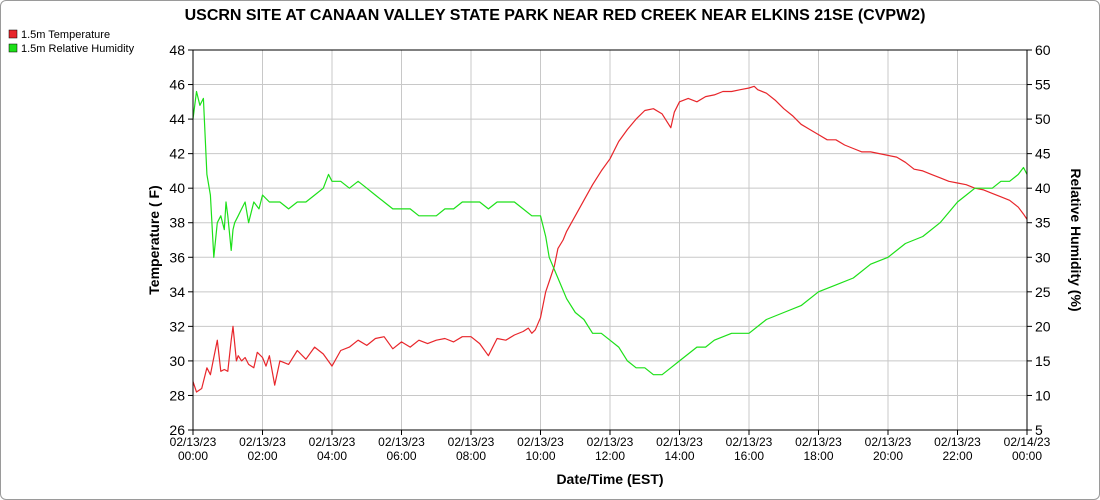  I want to click on y2-tick-label: 25, so click(1043, 292).